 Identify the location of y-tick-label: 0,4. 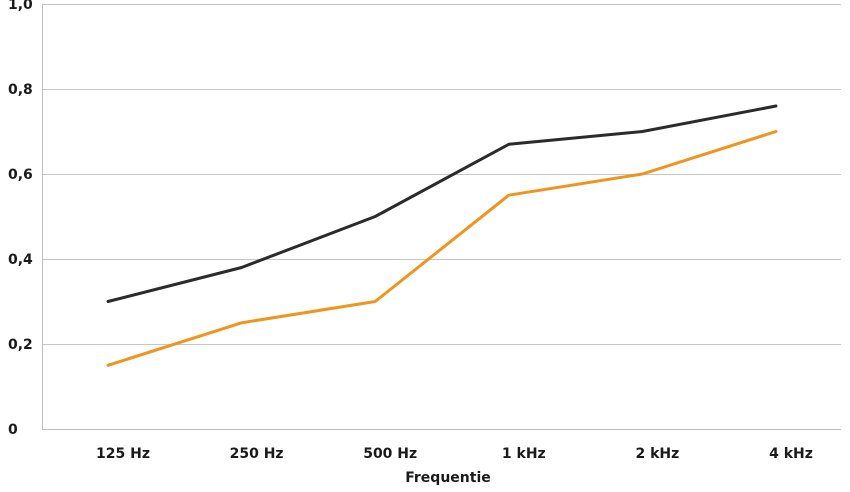
(20, 260).